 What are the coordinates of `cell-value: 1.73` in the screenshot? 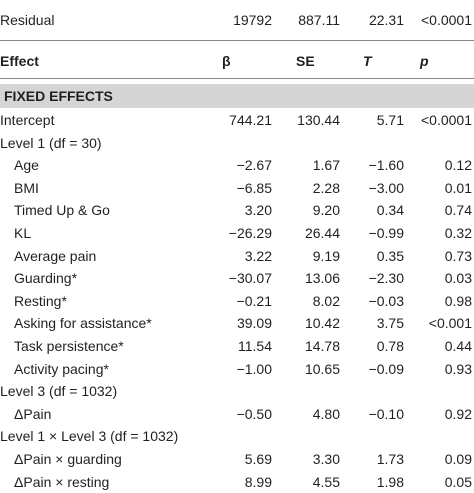 It's located at (390, 459).